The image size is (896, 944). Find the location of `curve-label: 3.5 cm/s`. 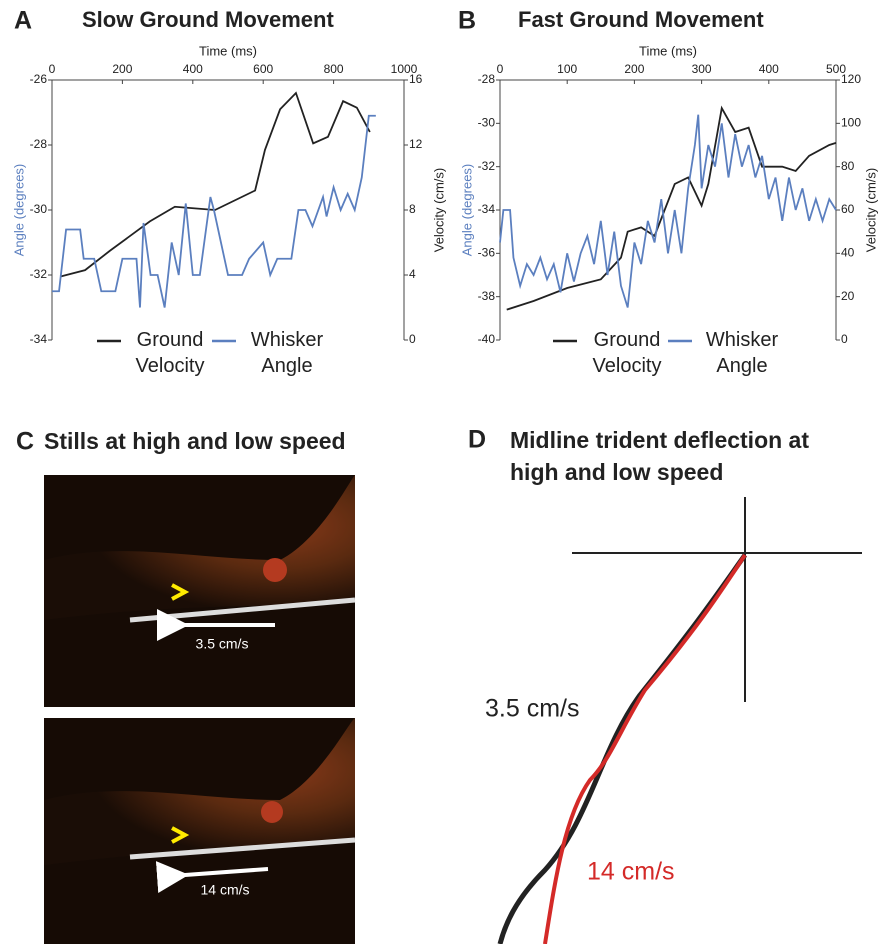

curve-label: 3.5 cm/s is located at coordinates (532, 709).